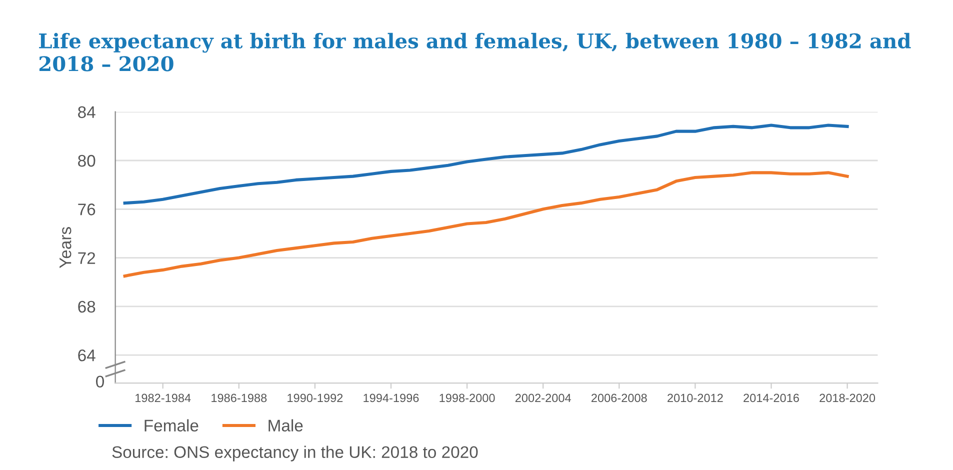  I want to click on x-tick-label: 2006-2008, so click(619, 398).